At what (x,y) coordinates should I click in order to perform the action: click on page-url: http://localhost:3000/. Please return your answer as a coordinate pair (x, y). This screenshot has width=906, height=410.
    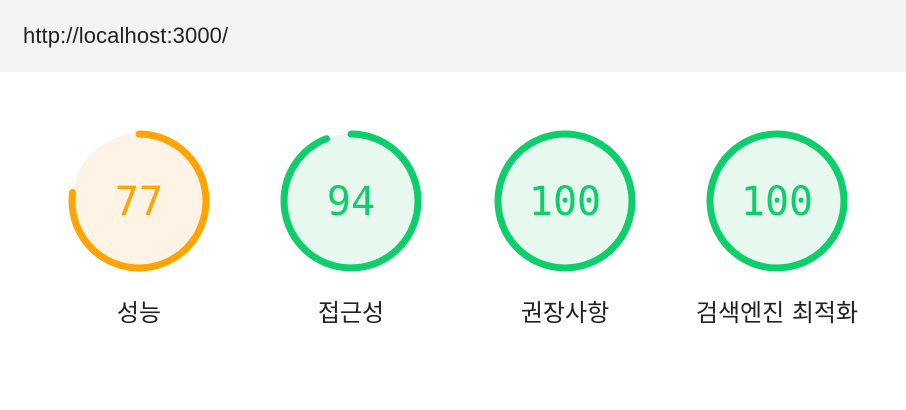
    Looking at the image, I should click on (126, 35).